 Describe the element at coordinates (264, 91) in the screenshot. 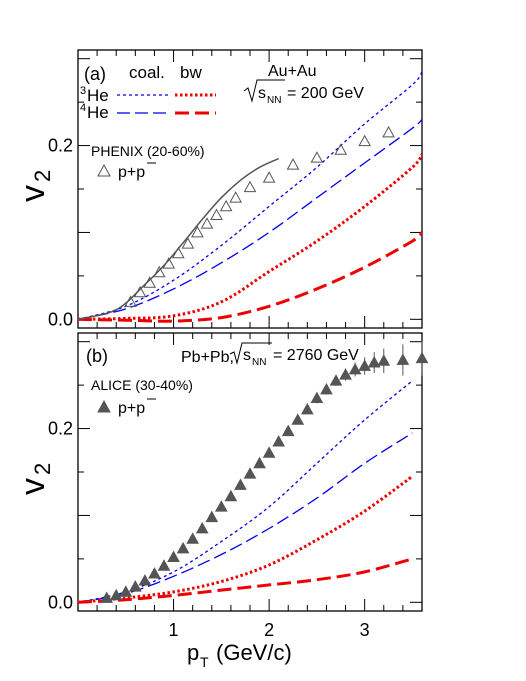

I see `sqrt-sign` at that location.